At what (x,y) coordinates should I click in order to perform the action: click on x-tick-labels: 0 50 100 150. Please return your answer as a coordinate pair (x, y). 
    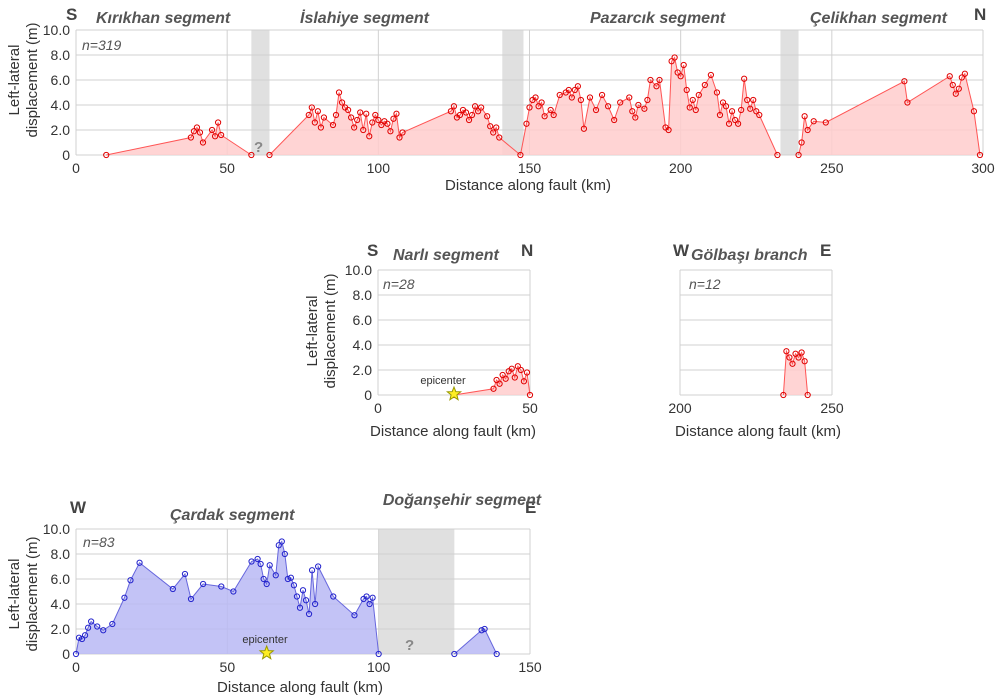
    Looking at the image, I should click on (307, 667).